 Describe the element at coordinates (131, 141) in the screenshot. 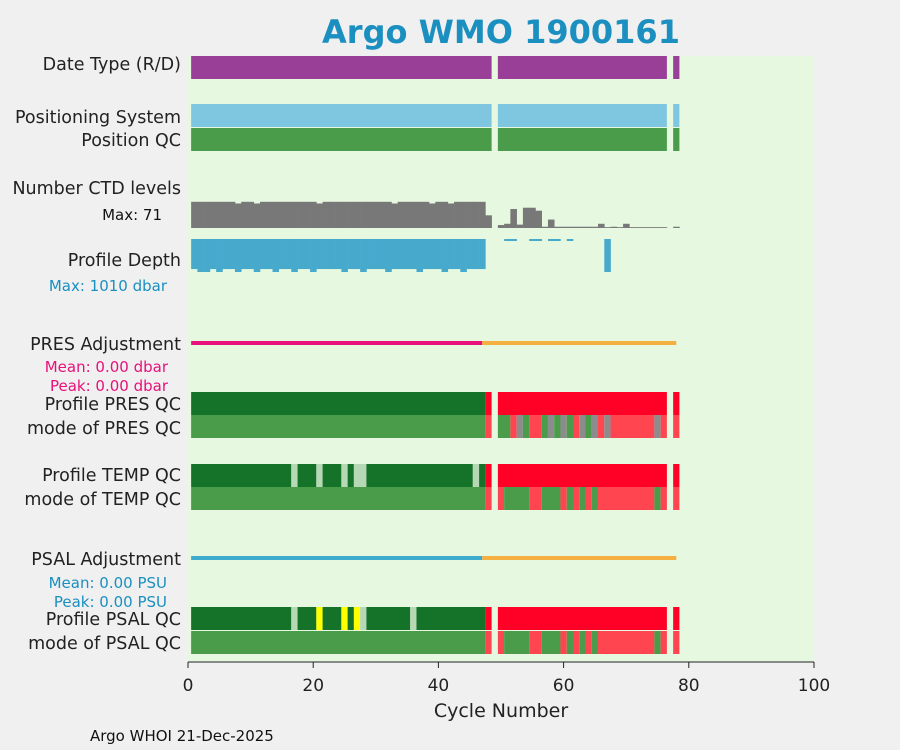

I see `label-position-qc: Position QC` at that location.